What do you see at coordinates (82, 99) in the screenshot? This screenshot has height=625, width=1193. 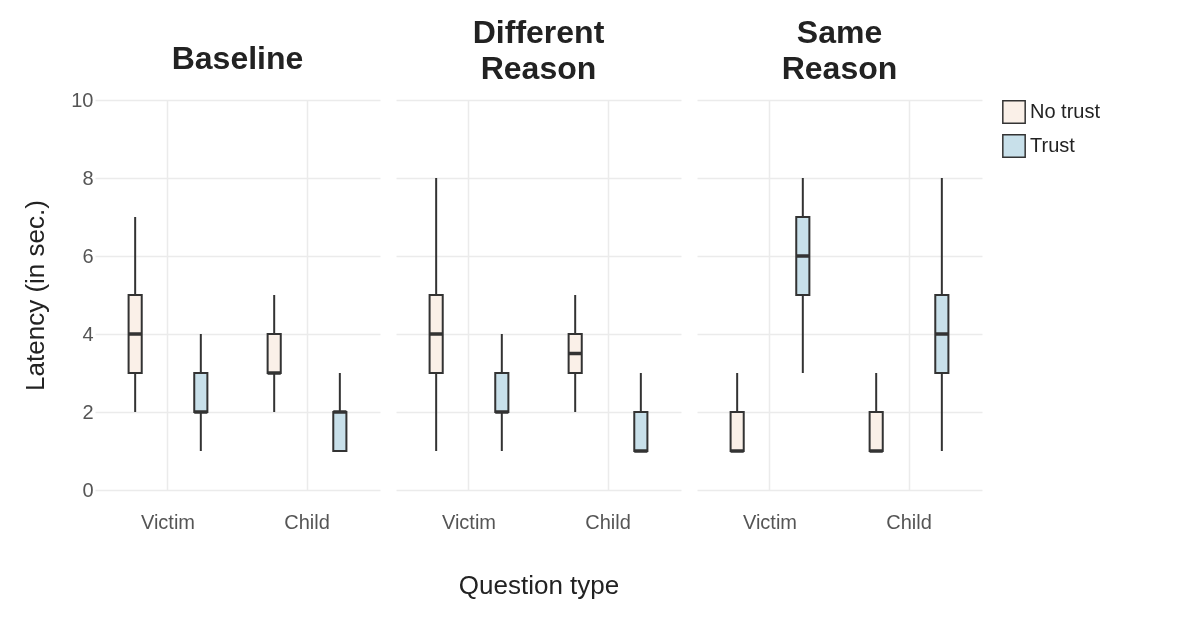 I see `y-tick-label: 10` at bounding box center [82, 99].